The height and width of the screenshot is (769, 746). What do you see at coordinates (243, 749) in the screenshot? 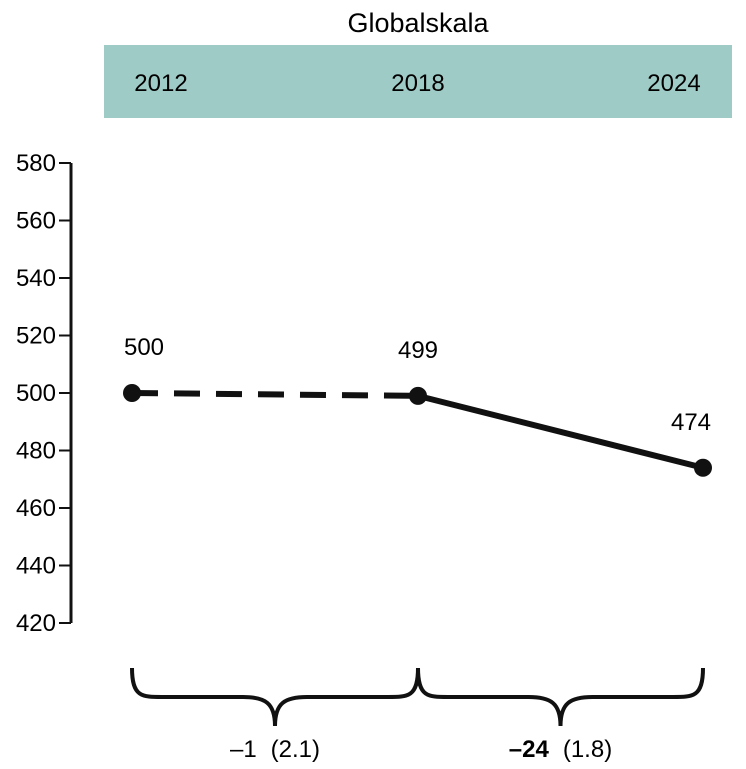
I see `change-value: –1` at bounding box center [243, 749].